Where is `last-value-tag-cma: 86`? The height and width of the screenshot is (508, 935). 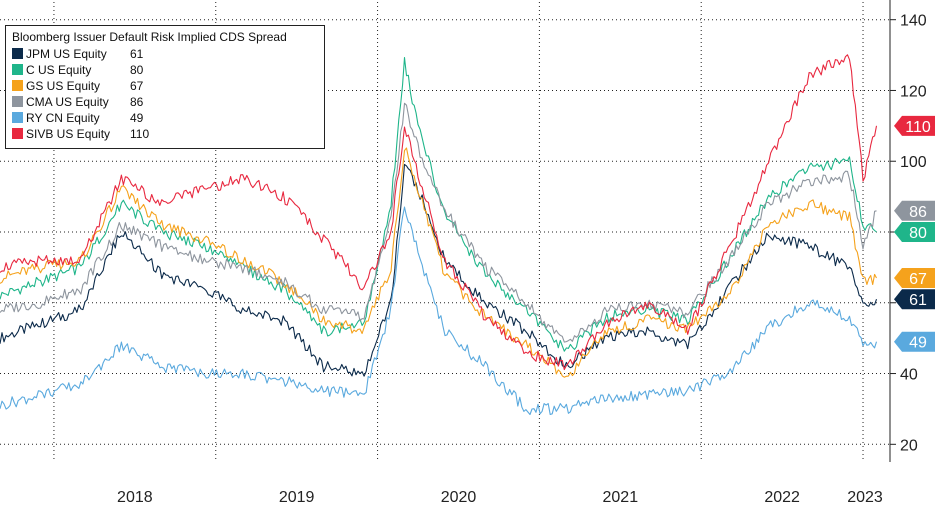 last-value-tag-cma: 86 is located at coordinates (914, 210).